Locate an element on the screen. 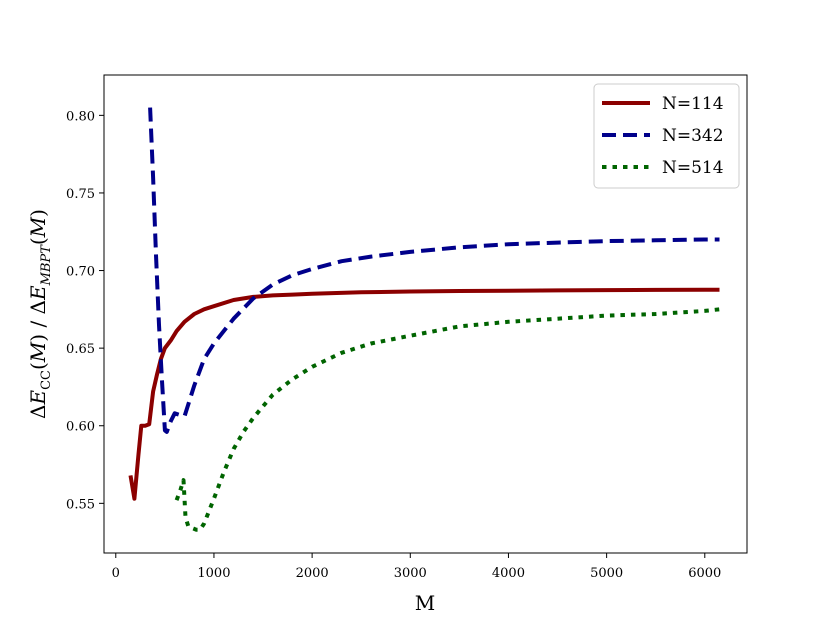 The height and width of the screenshot is (623, 830). x-tick-label: 1000 is located at coordinates (213, 573).